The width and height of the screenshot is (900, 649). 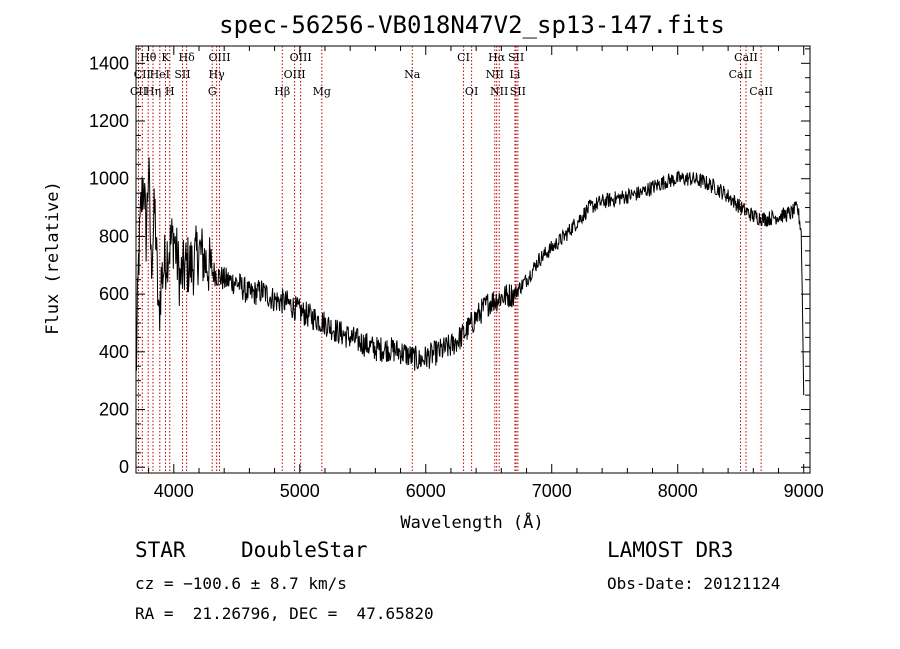 What do you see at coordinates (284, 613) in the screenshot?
I see `coordinates: RA = 21.26796, DEC = 47.65820` at bounding box center [284, 613].